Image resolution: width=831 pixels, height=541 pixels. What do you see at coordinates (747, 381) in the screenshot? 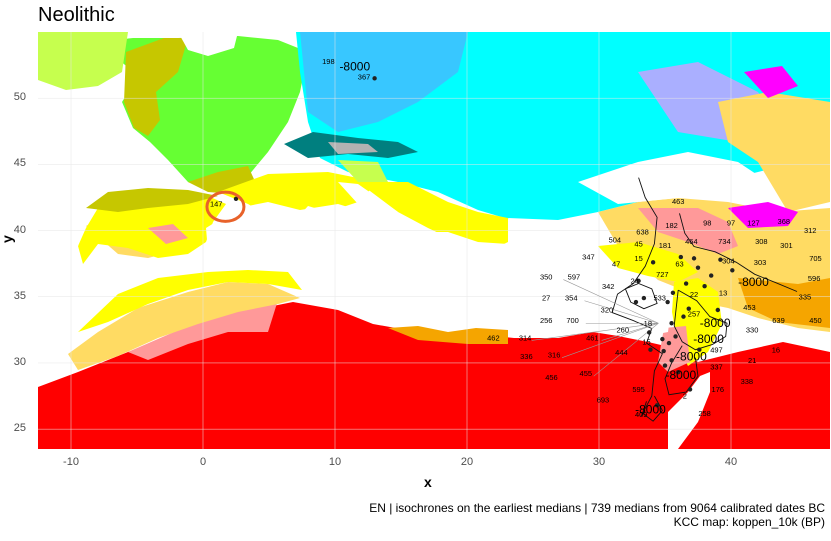
I see `site-label: 338` at bounding box center [747, 381].